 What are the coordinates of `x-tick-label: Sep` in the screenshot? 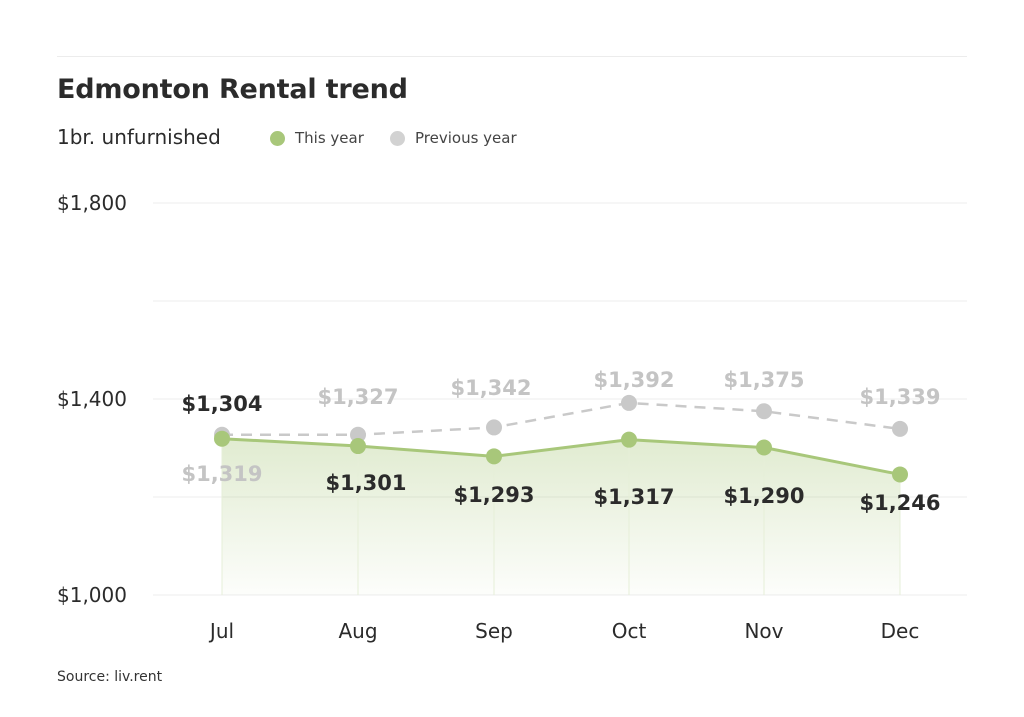 It's located at (494, 631).